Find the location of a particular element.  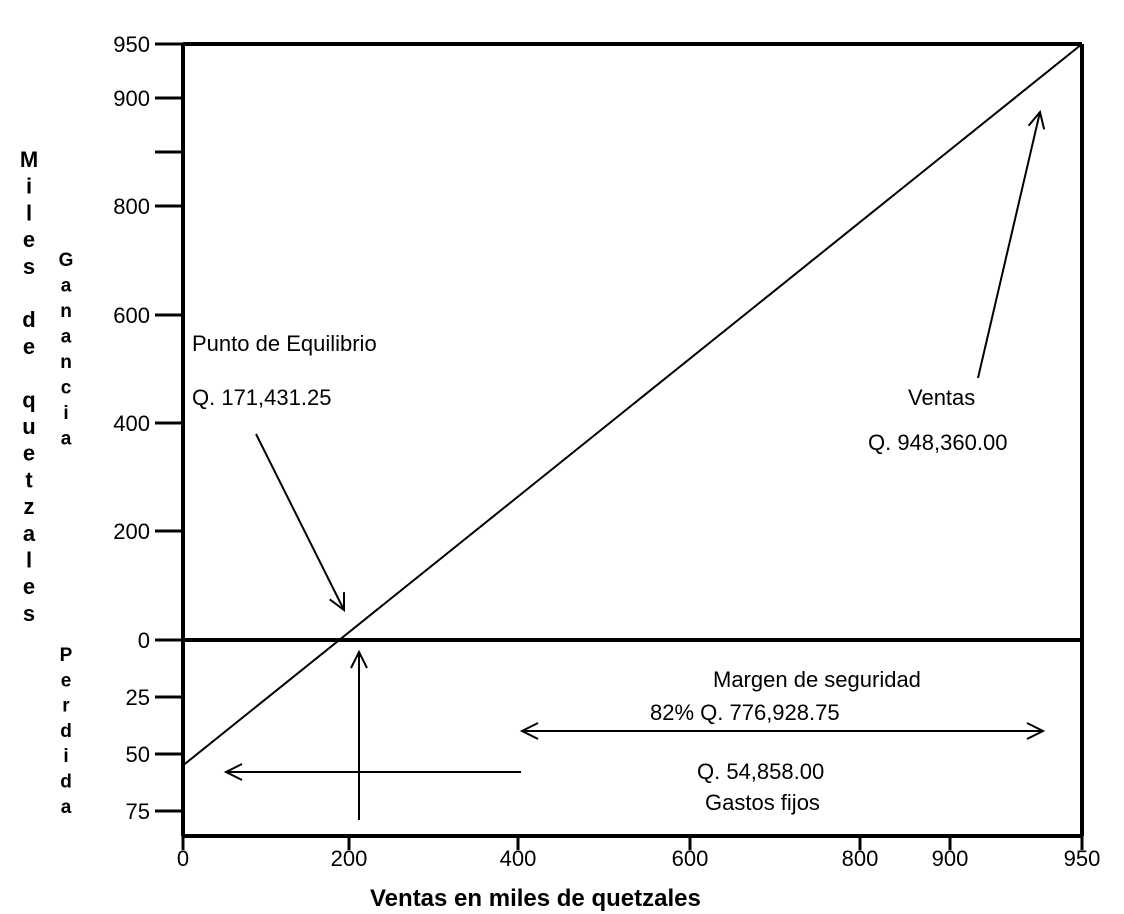

x-tick-label: 0 is located at coordinates (183, 858).